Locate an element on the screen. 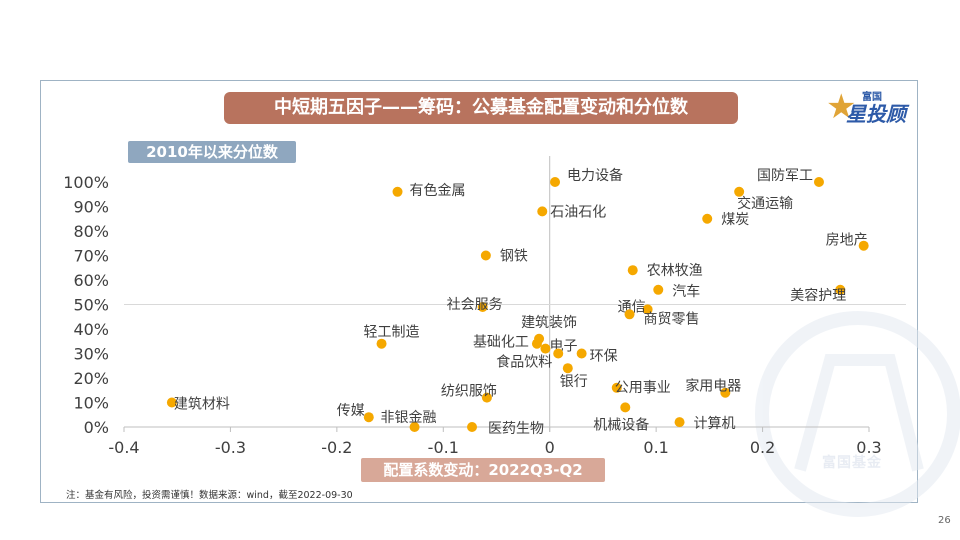 This screenshot has height=540, width=960. point-label: 汽车 is located at coordinates (686, 291).